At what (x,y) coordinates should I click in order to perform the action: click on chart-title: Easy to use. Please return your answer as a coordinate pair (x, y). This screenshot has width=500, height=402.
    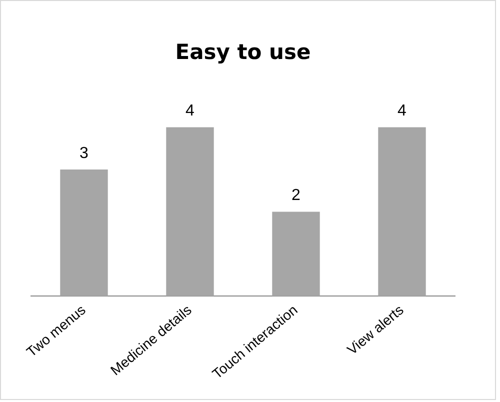
    Looking at the image, I should click on (243, 52).